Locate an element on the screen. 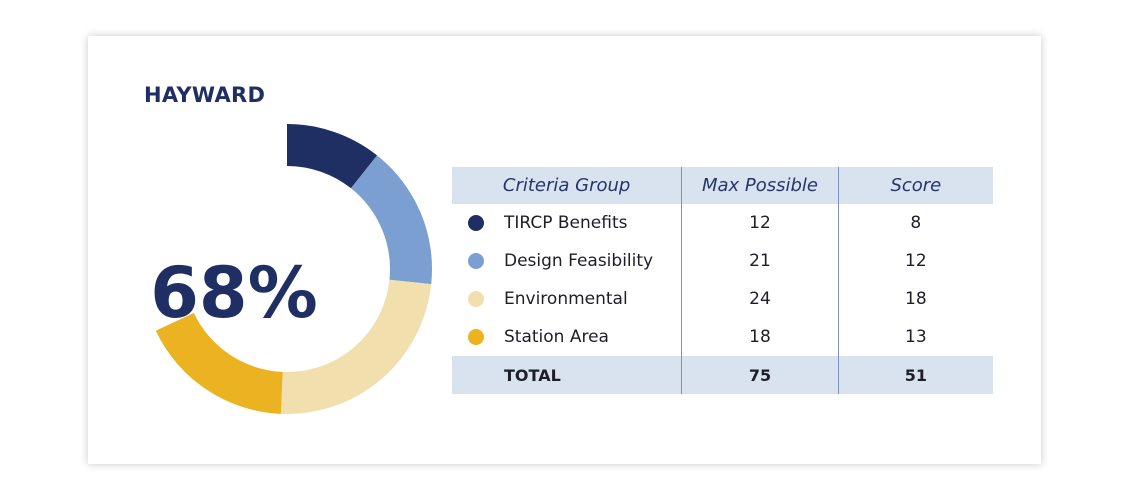 The image size is (1130, 500). row-label: Station Area is located at coordinates (556, 337).